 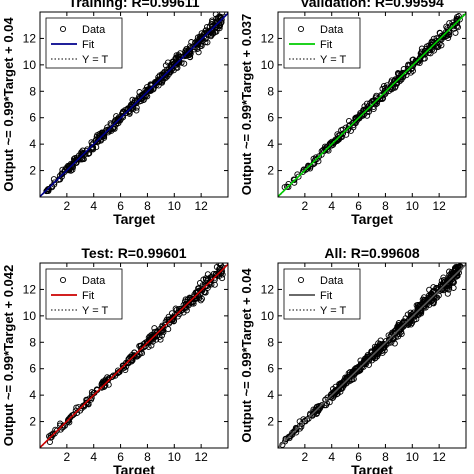 I want to click on legend-label-fit: Fit, so click(x=326, y=45).